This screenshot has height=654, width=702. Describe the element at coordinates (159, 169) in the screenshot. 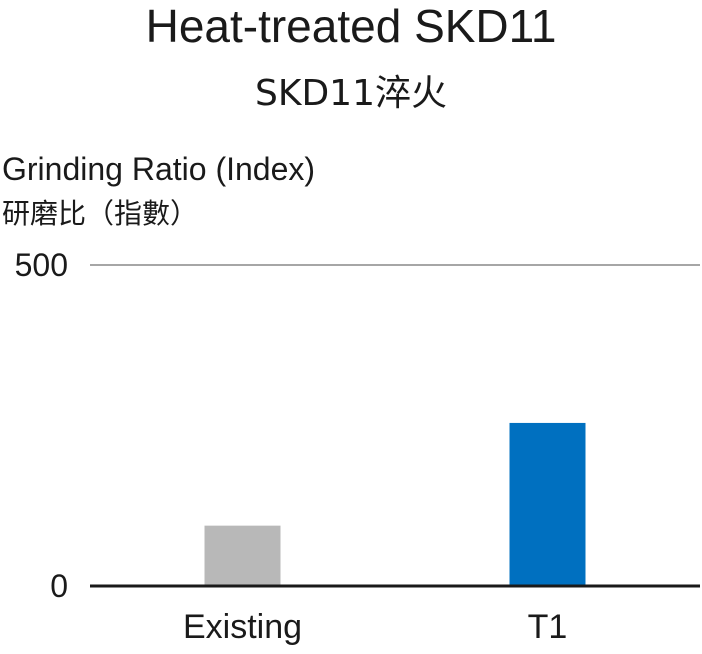

I see `y-axis-label: Grinding Ratio (Index)` at that location.